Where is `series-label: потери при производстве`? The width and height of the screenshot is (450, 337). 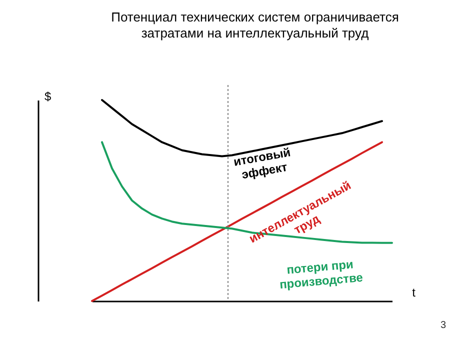
series-label: потери при производстве is located at coordinates (321, 274).